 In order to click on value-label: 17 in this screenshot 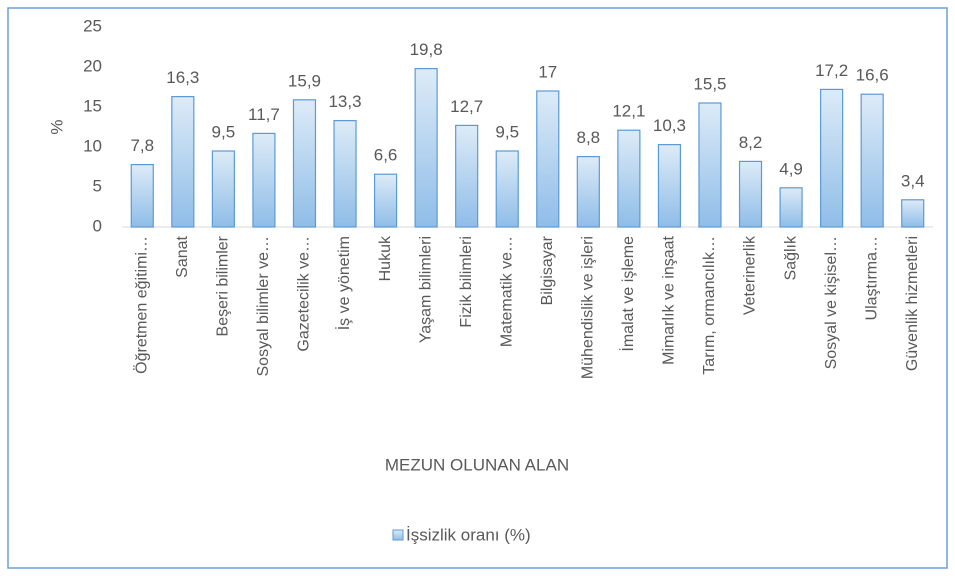, I will do `click(547, 71)`.